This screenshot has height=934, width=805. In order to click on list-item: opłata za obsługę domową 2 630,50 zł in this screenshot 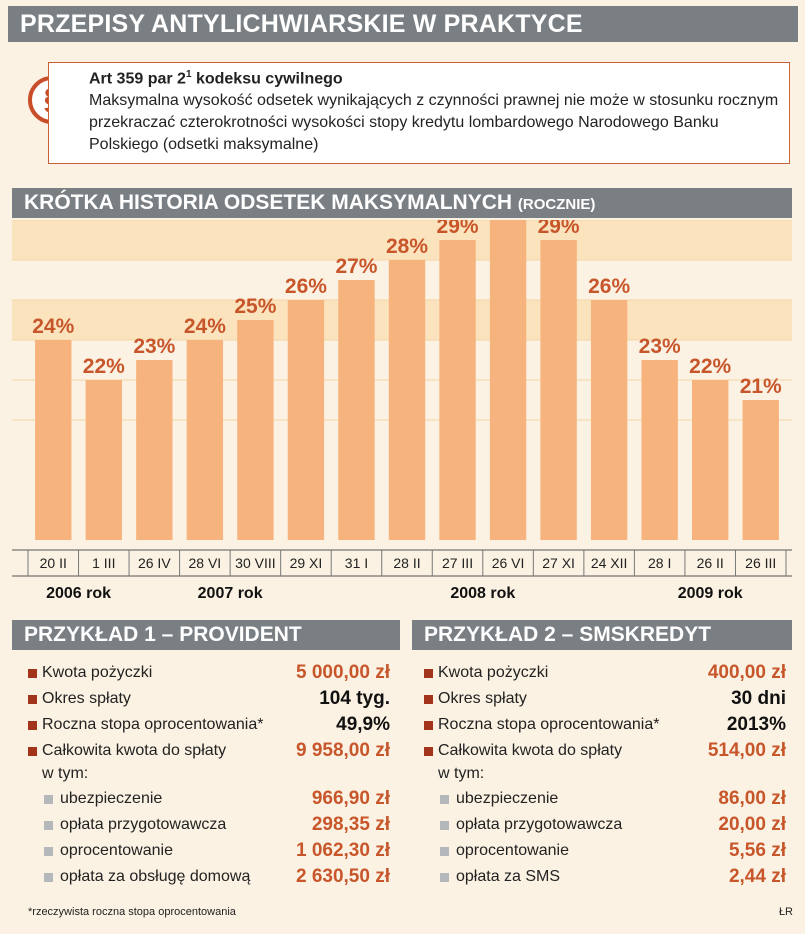, I will do `click(209, 877)`.